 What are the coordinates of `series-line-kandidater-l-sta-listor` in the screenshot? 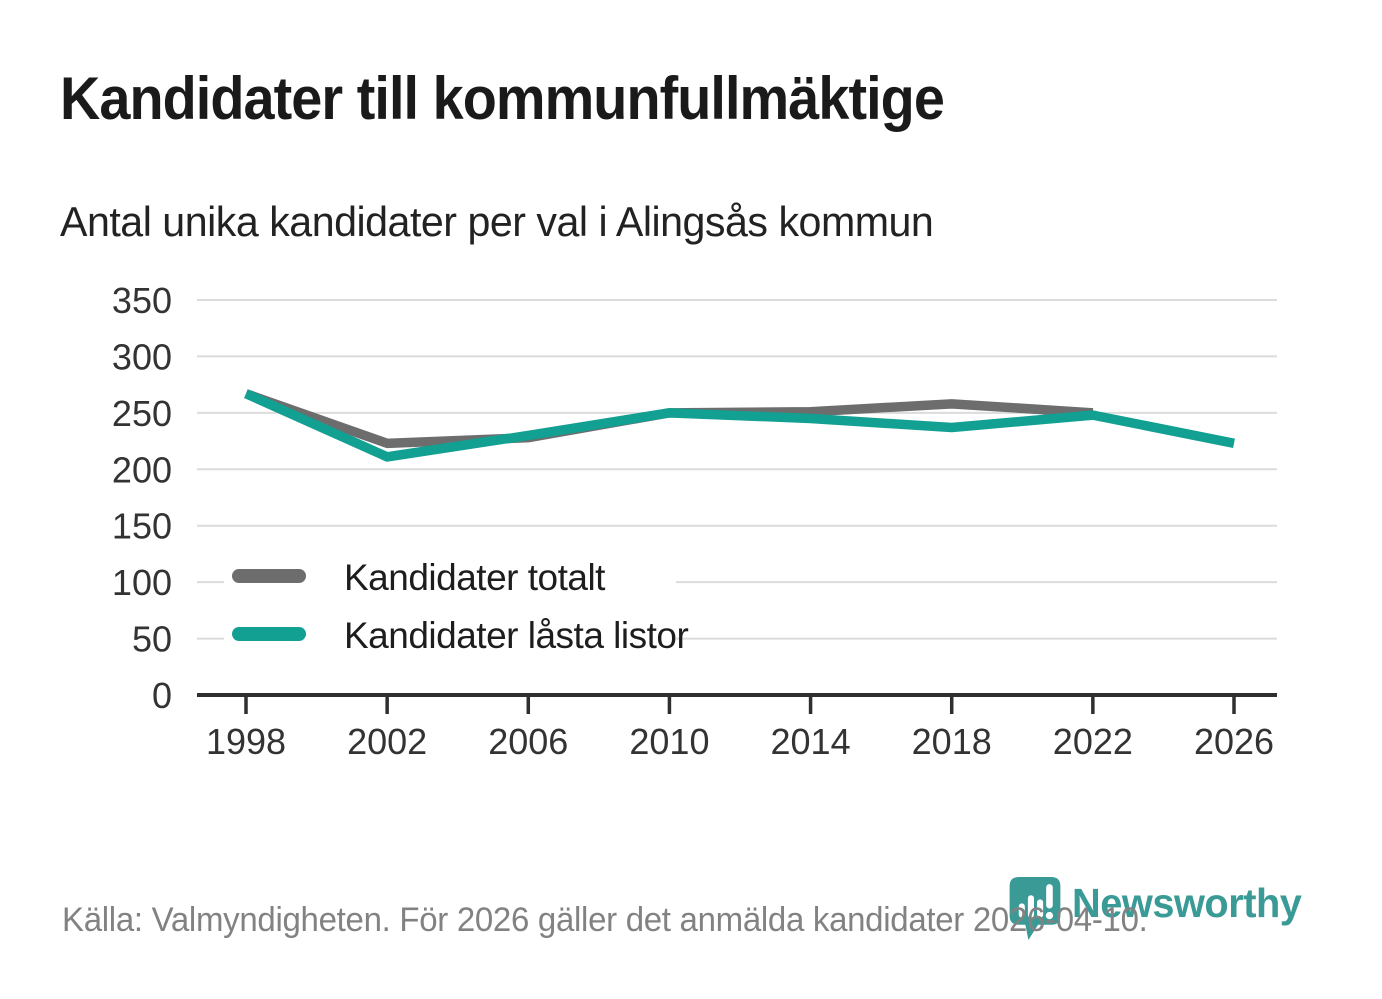 It's located at (739, 425).